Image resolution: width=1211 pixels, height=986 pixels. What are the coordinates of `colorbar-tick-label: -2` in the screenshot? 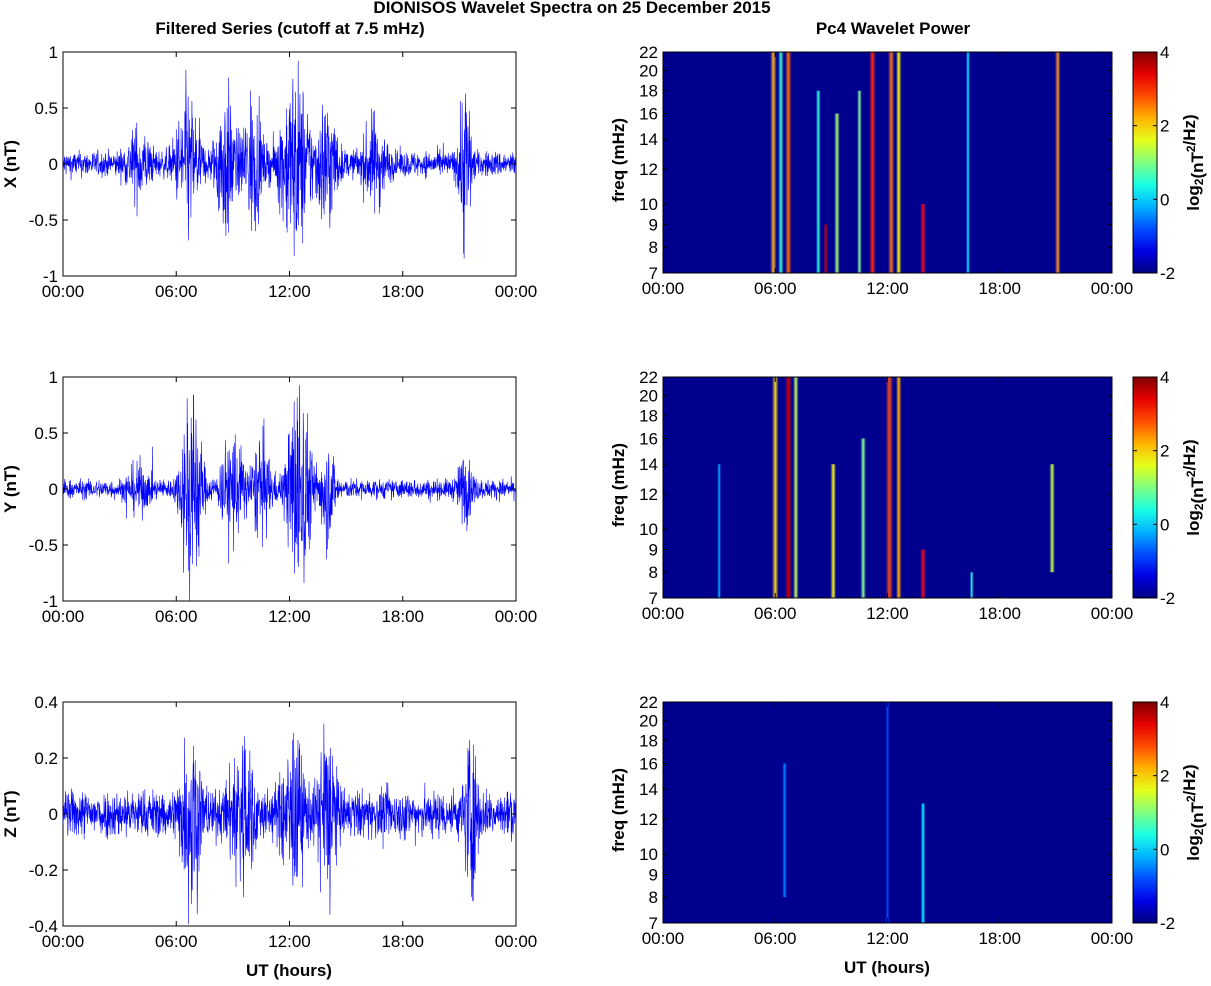 It's located at (1167, 598).